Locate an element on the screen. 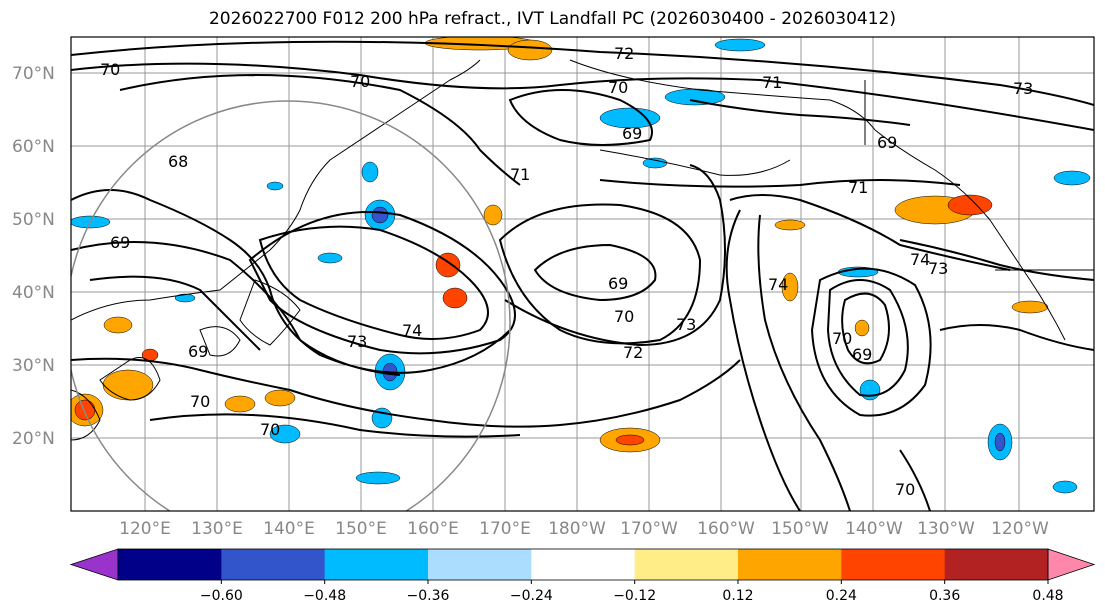  lon-label: 170°E is located at coordinates (505, 529).